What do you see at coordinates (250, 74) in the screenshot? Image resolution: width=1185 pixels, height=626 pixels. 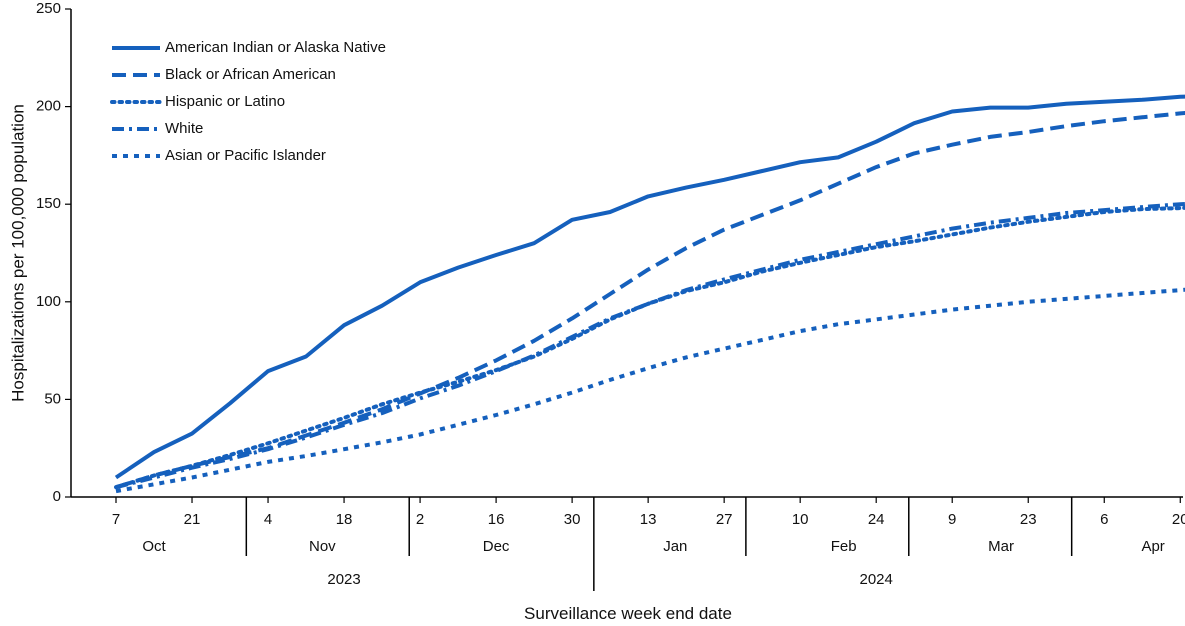 I see `legend-label-black-or-african-american: Black or African American` at bounding box center [250, 74].